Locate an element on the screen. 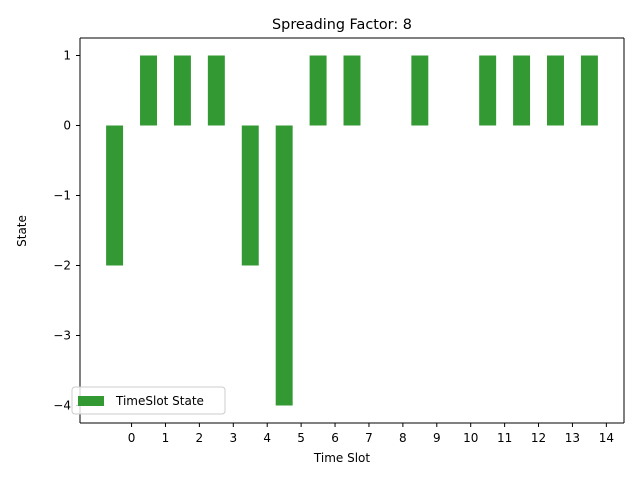  x-tick-label: 8 is located at coordinates (403, 438).